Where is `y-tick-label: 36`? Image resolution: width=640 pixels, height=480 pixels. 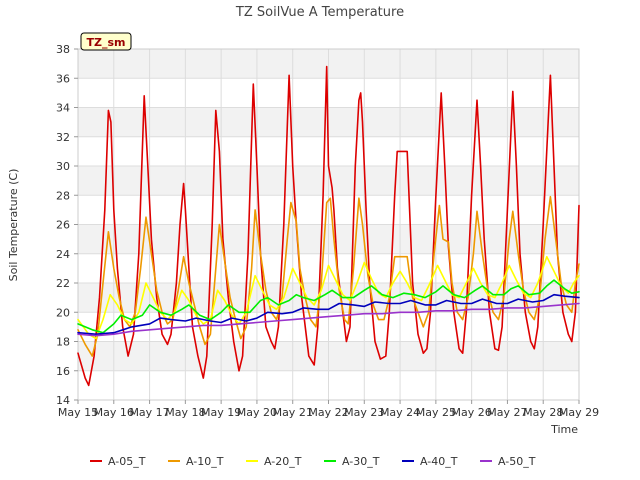 y-tick-label: 36 is located at coordinates (63, 78).